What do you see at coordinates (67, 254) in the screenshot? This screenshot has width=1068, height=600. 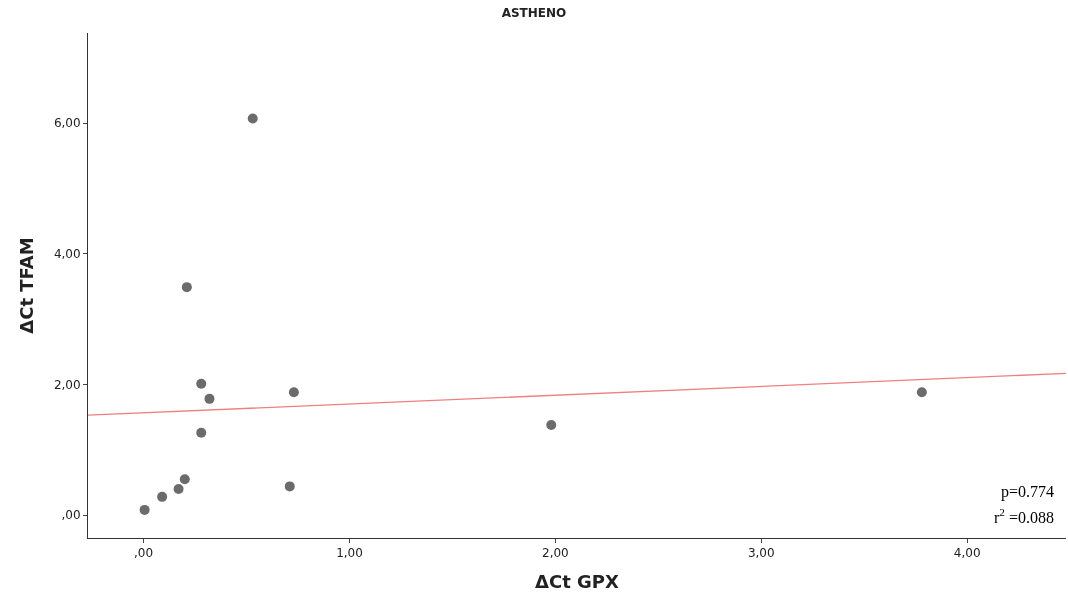 I see `y-tick-label: 4,00` at bounding box center [67, 254].